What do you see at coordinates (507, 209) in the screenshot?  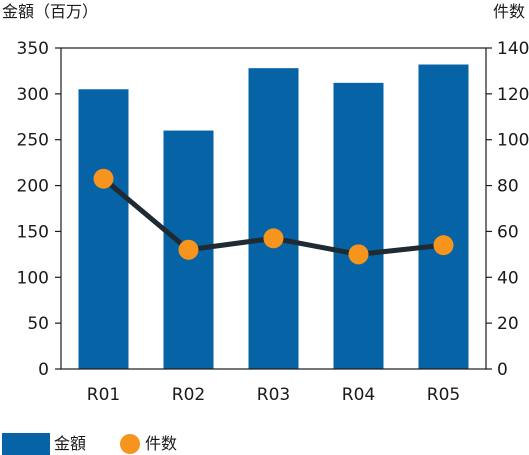 I see `right-axis-ticks: 0 20 40 60 80 100 120 140` at bounding box center [507, 209].